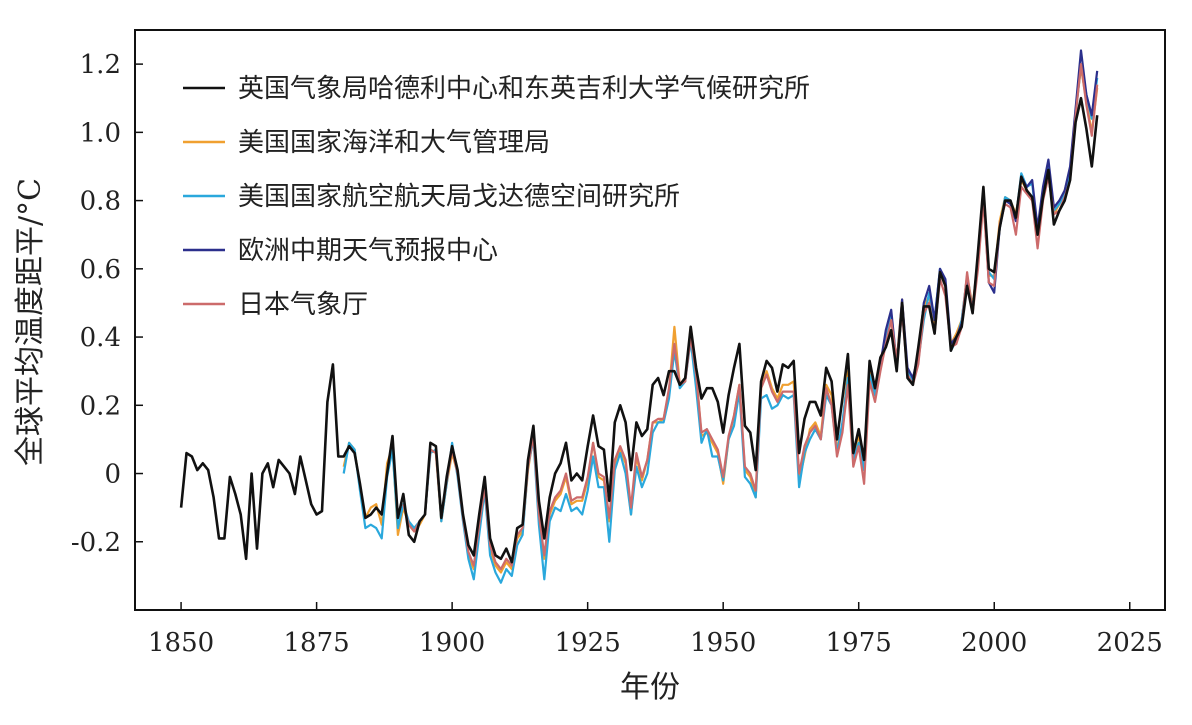 The width and height of the screenshot is (1192, 725). I want to click on x-tick-label: 1850, so click(181, 643).